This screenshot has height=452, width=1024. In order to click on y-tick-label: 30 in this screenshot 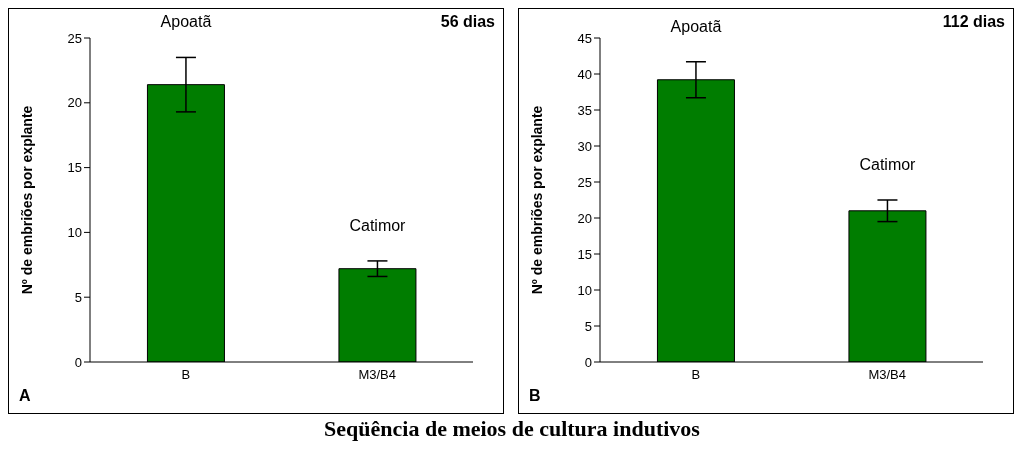, I will do `click(584, 146)`.